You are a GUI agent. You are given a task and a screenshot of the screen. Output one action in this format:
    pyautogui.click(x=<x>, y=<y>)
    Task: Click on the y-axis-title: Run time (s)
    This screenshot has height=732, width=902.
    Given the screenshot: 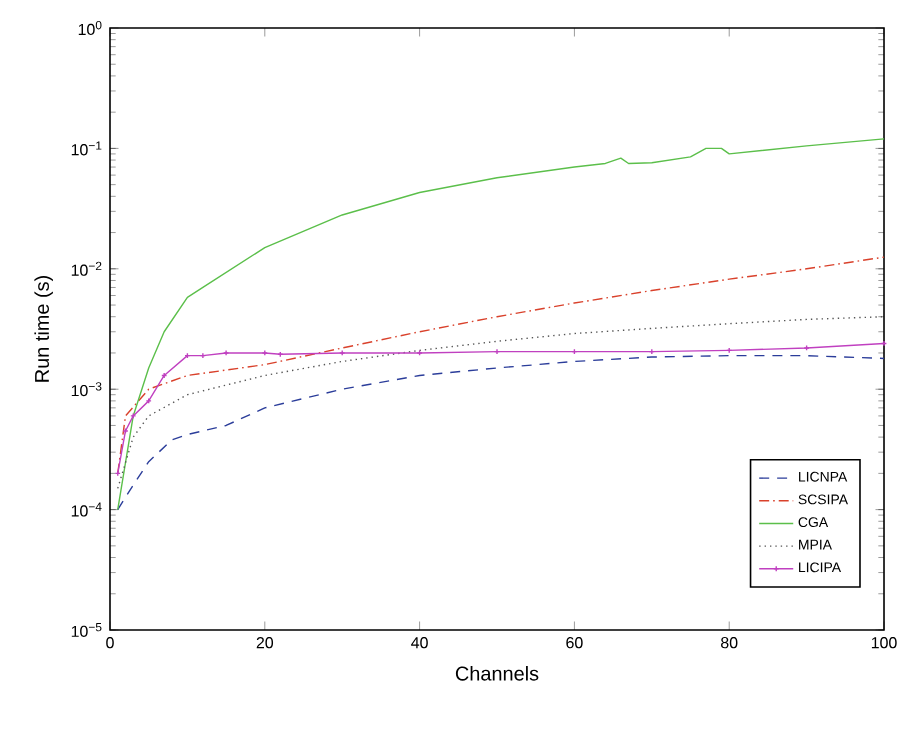 What is the action you would take?
    pyautogui.click(x=43, y=329)
    